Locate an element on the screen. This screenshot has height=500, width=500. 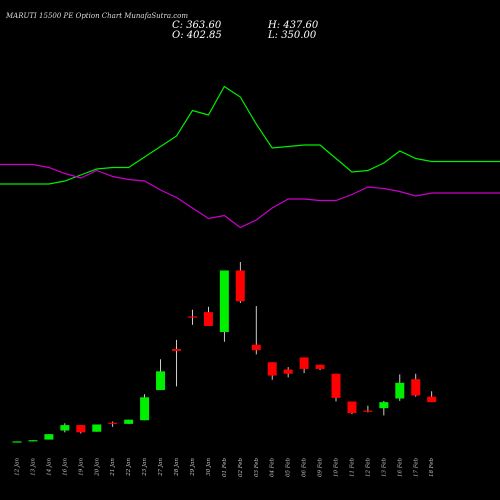
x-tick-label: 22 Jan is located at coordinates (129, 467).